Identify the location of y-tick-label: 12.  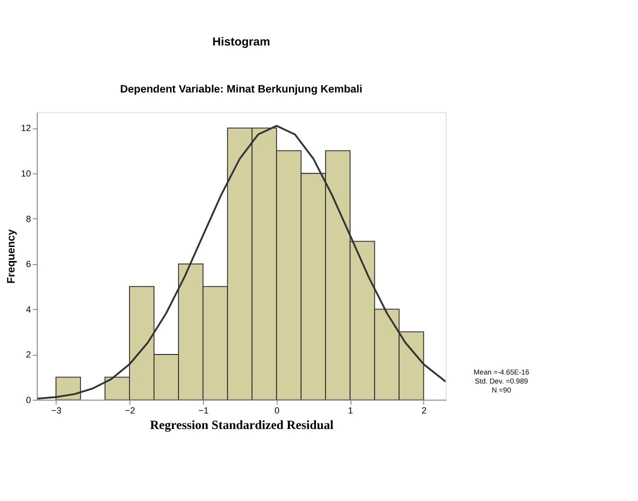
(26, 128).